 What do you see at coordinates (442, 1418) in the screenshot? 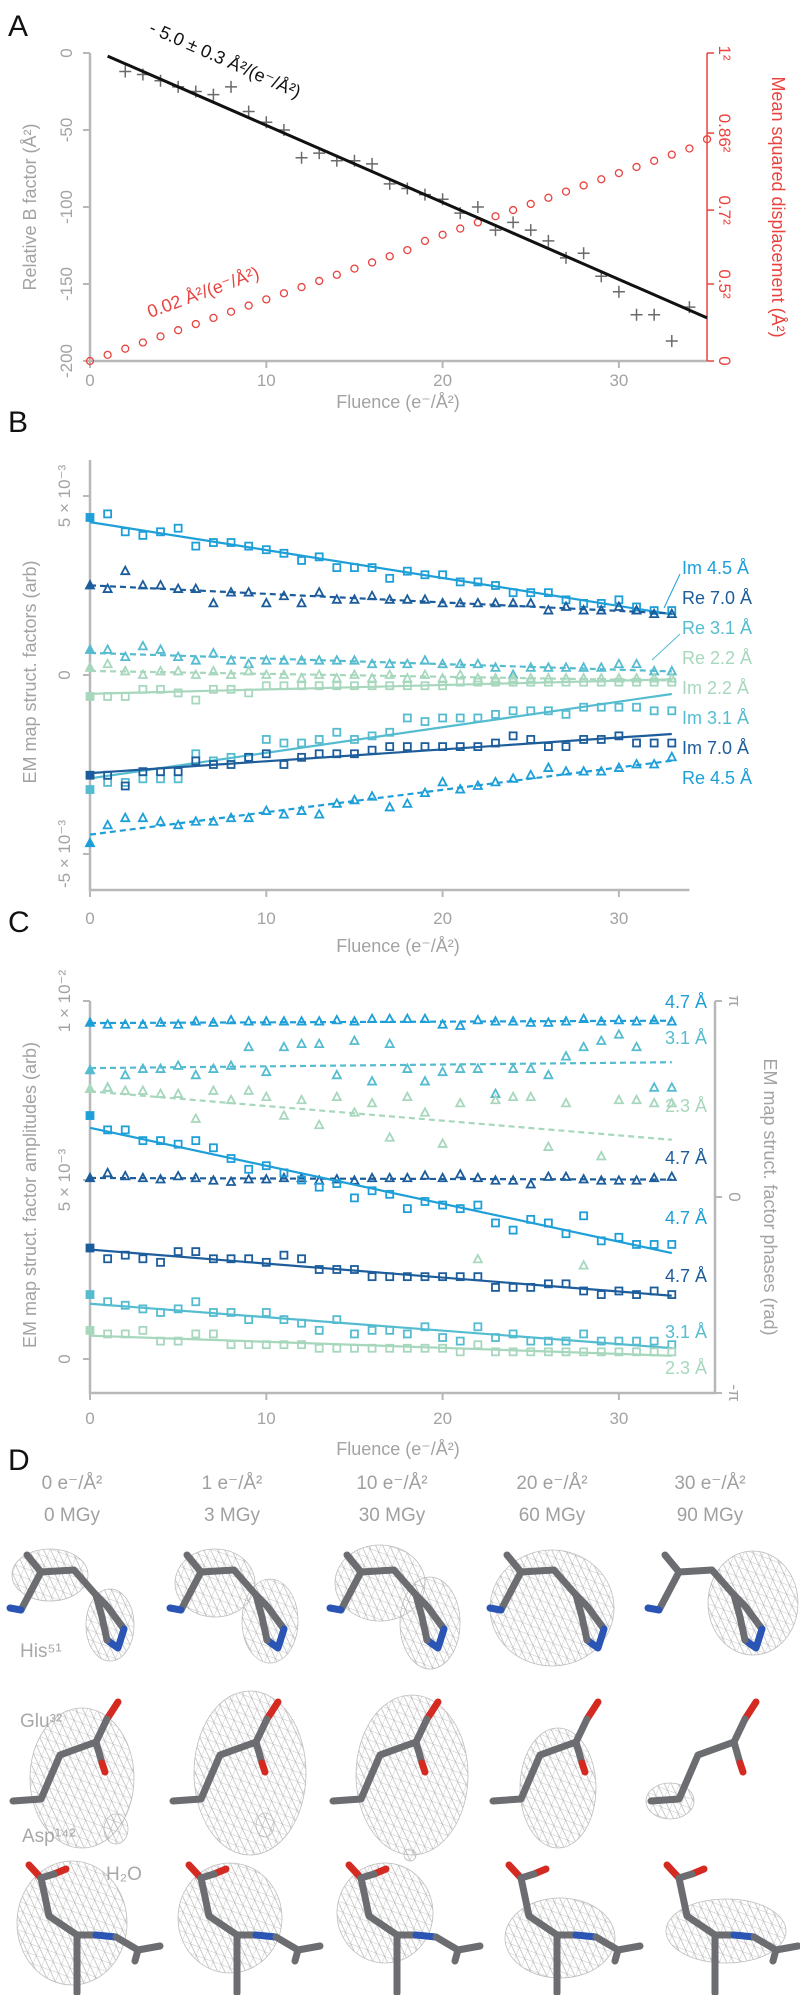
I see `c-xtick-label: 20` at bounding box center [442, 1418].